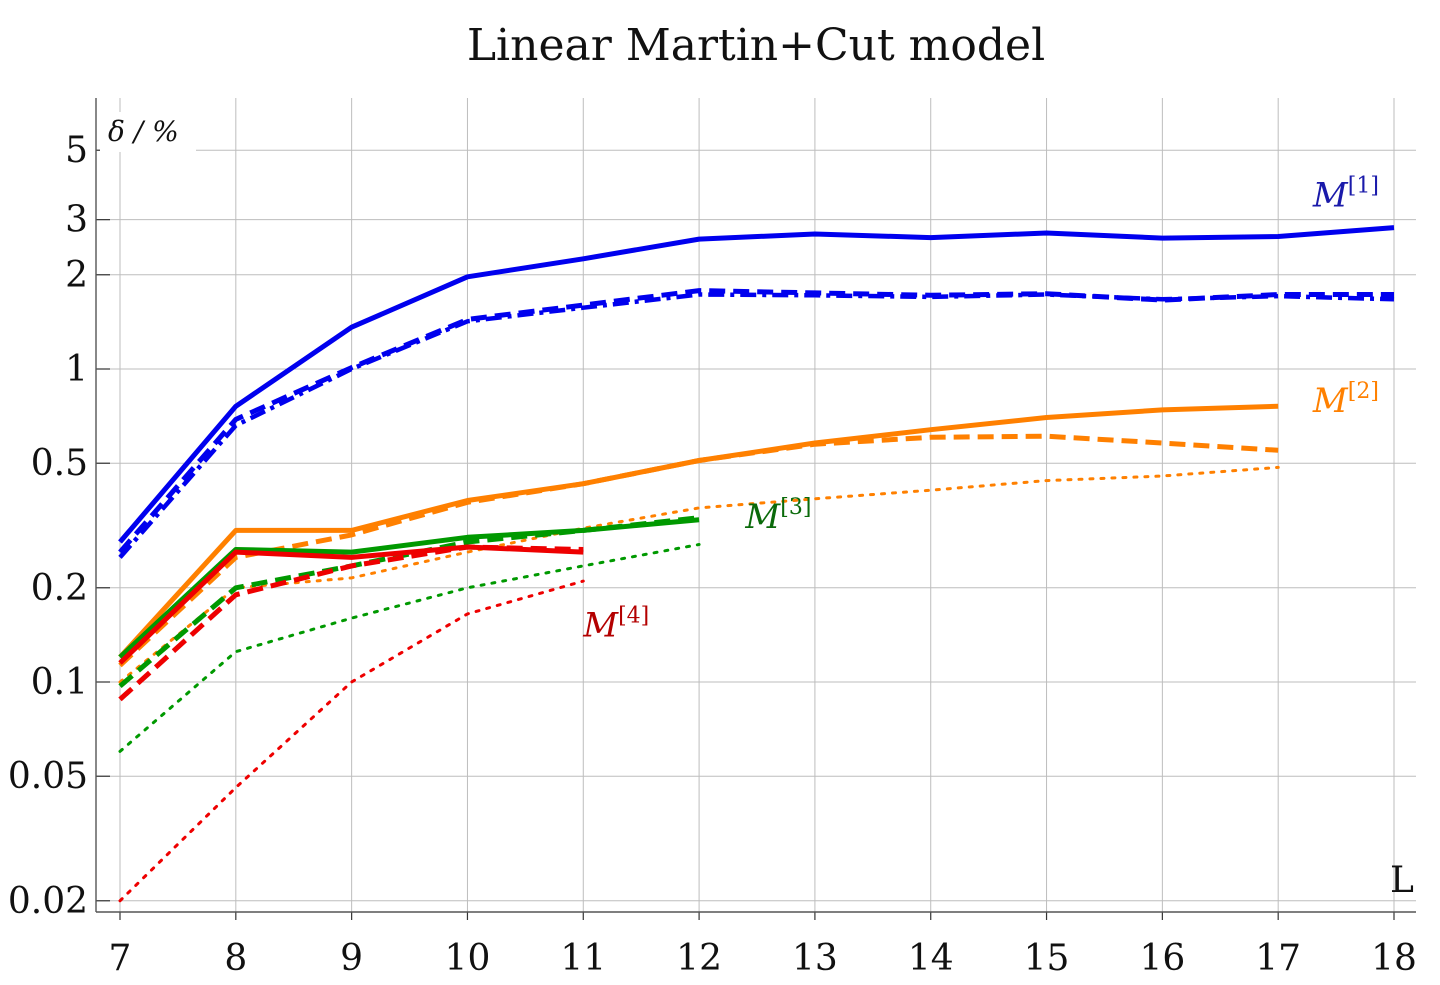 The height and width of the screenshot is (985, 1440). Describe the element at coordinates (76, 275) in the screenshot. I see `y-tick-label: 2` at that location.